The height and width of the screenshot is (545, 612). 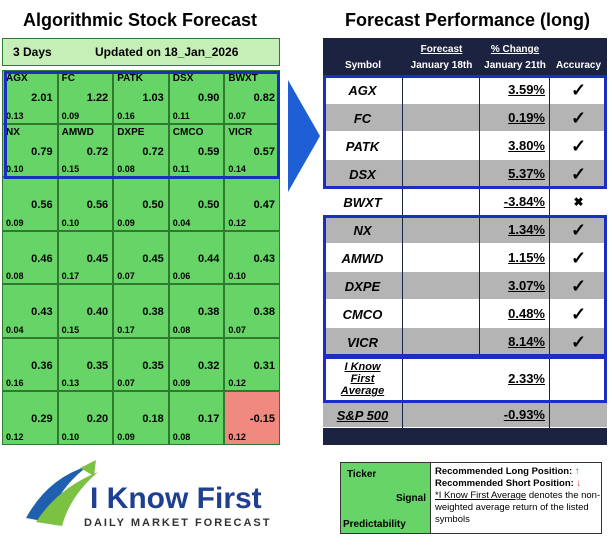 I want to click on table-row: AMWD 1.15% ✓, so click(x=465, y=258).